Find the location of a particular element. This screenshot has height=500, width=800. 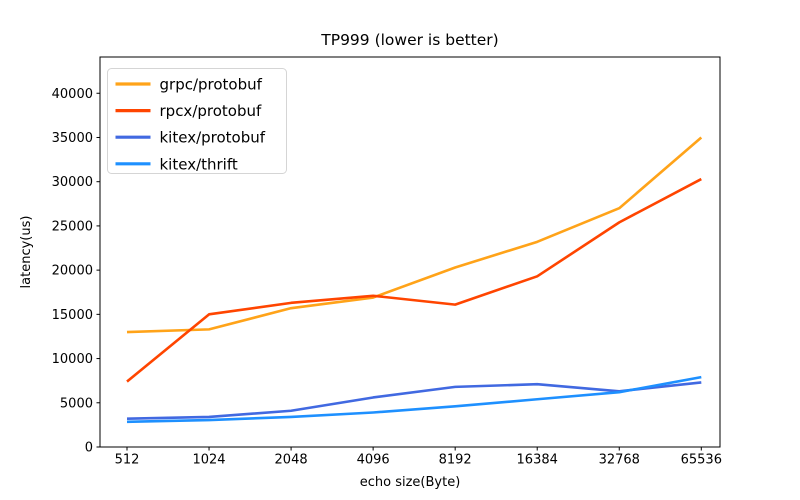

y-tick-label: 40000 is located at coordinates (72, 94).